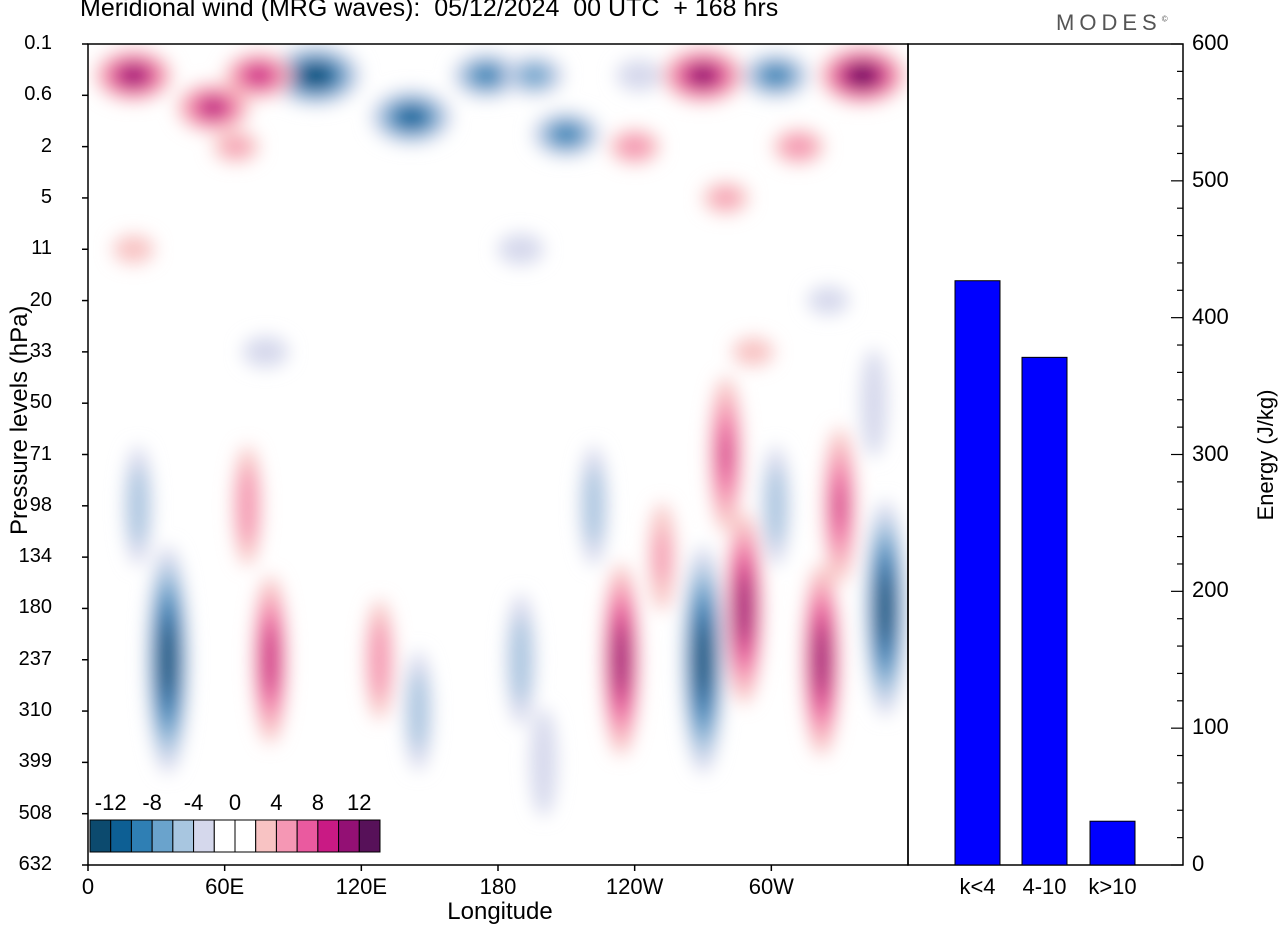 This screenshot has width=1280, height=930. Describe the element at coordinates (35, 556) in the screenshot. I see `y-tick-label: 134` at that location.